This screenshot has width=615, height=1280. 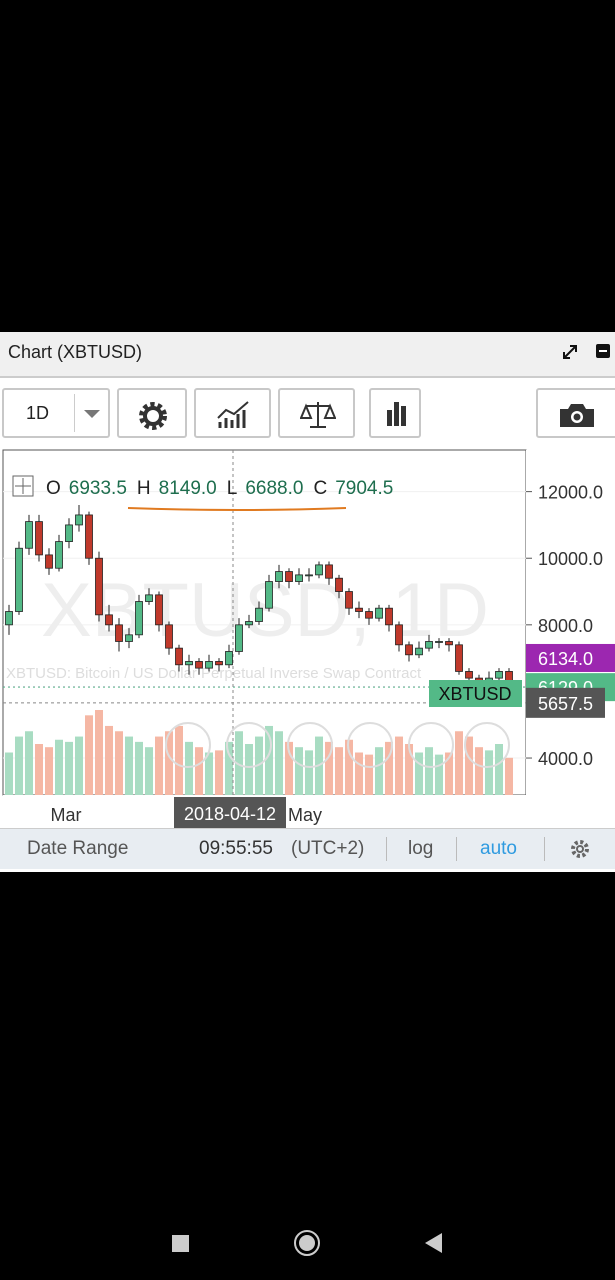 I want to click on legend-value: 7904.5, so click(x=364, y=488).